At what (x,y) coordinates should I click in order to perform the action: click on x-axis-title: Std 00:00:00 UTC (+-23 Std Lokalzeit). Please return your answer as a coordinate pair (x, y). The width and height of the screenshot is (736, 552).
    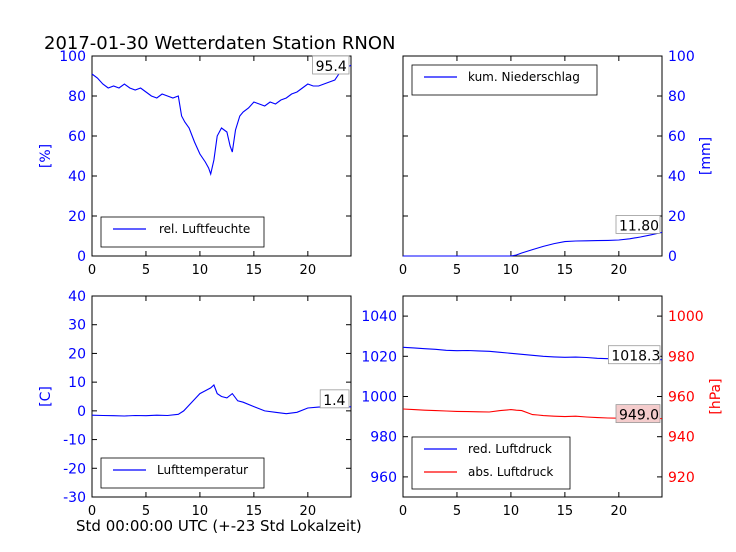
    Looking at the image, I should click on (219, 526).